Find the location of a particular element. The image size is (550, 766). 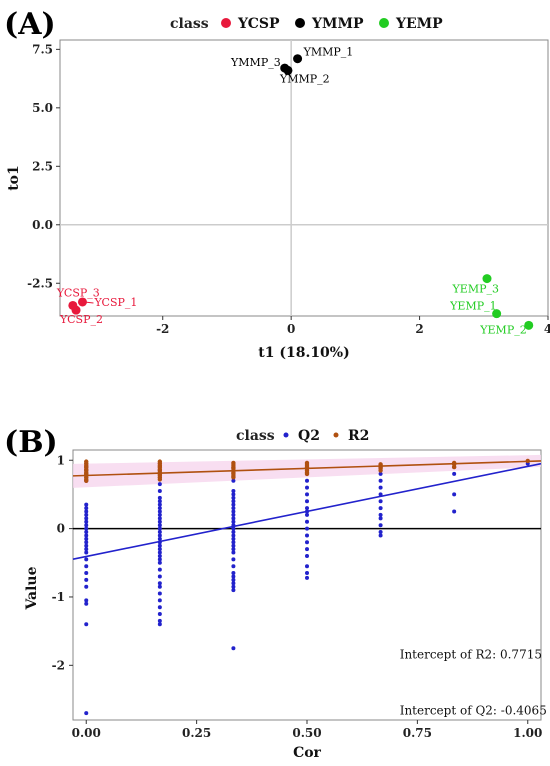

panel-a-point-label: YMMP_2 is located at coordinates (304, 78).